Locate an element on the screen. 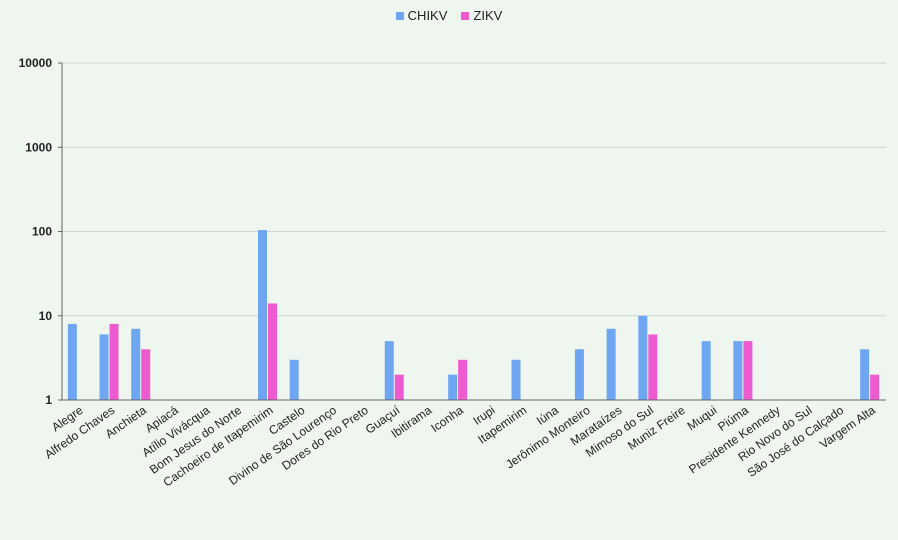 The width and height of the screenshot is (898, 540). legend-swatch-chikv is located at coordinates (399, 15).